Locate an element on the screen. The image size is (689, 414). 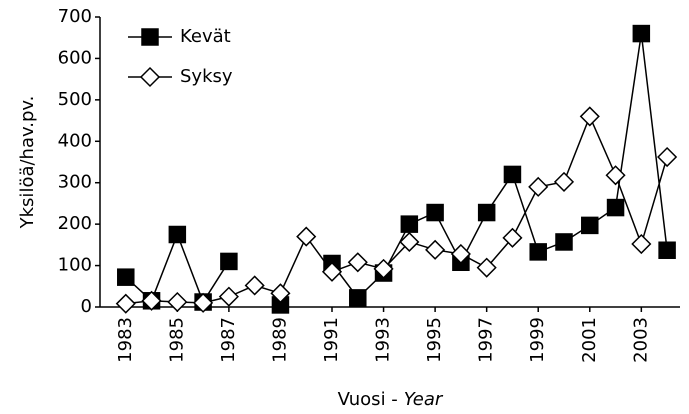
x-tick-label: 2003 is located at coordinates (640, 340).